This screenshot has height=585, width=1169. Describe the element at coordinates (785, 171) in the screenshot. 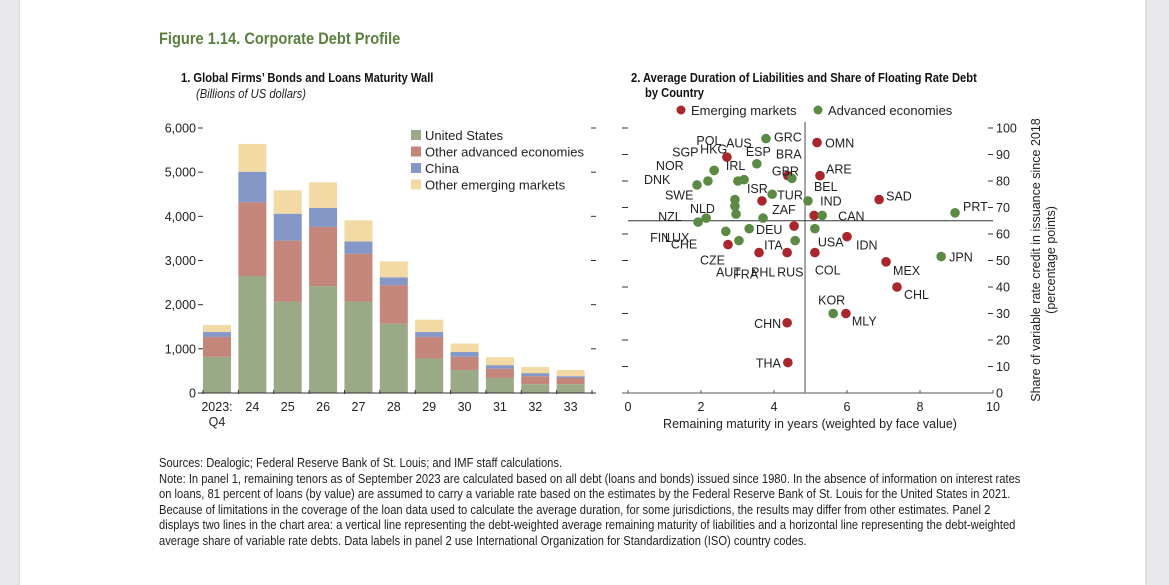

I see `data-label-gbr: GBR` at that location.